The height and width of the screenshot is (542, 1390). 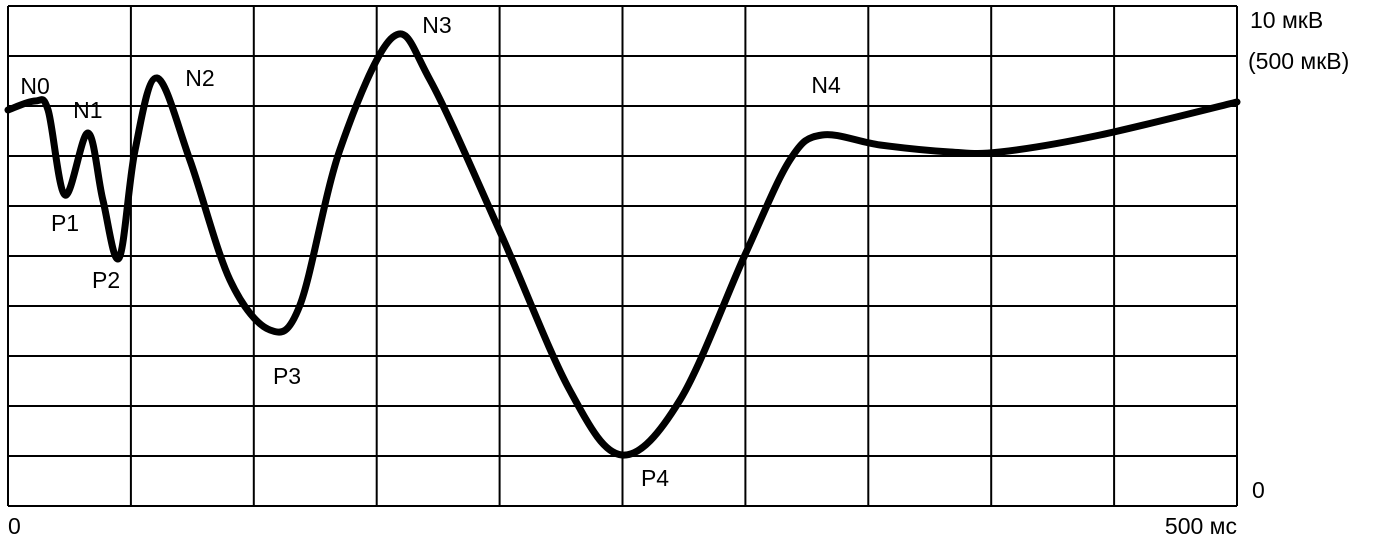 I want to click on peak-label: N2, so click(x=199, y=78).